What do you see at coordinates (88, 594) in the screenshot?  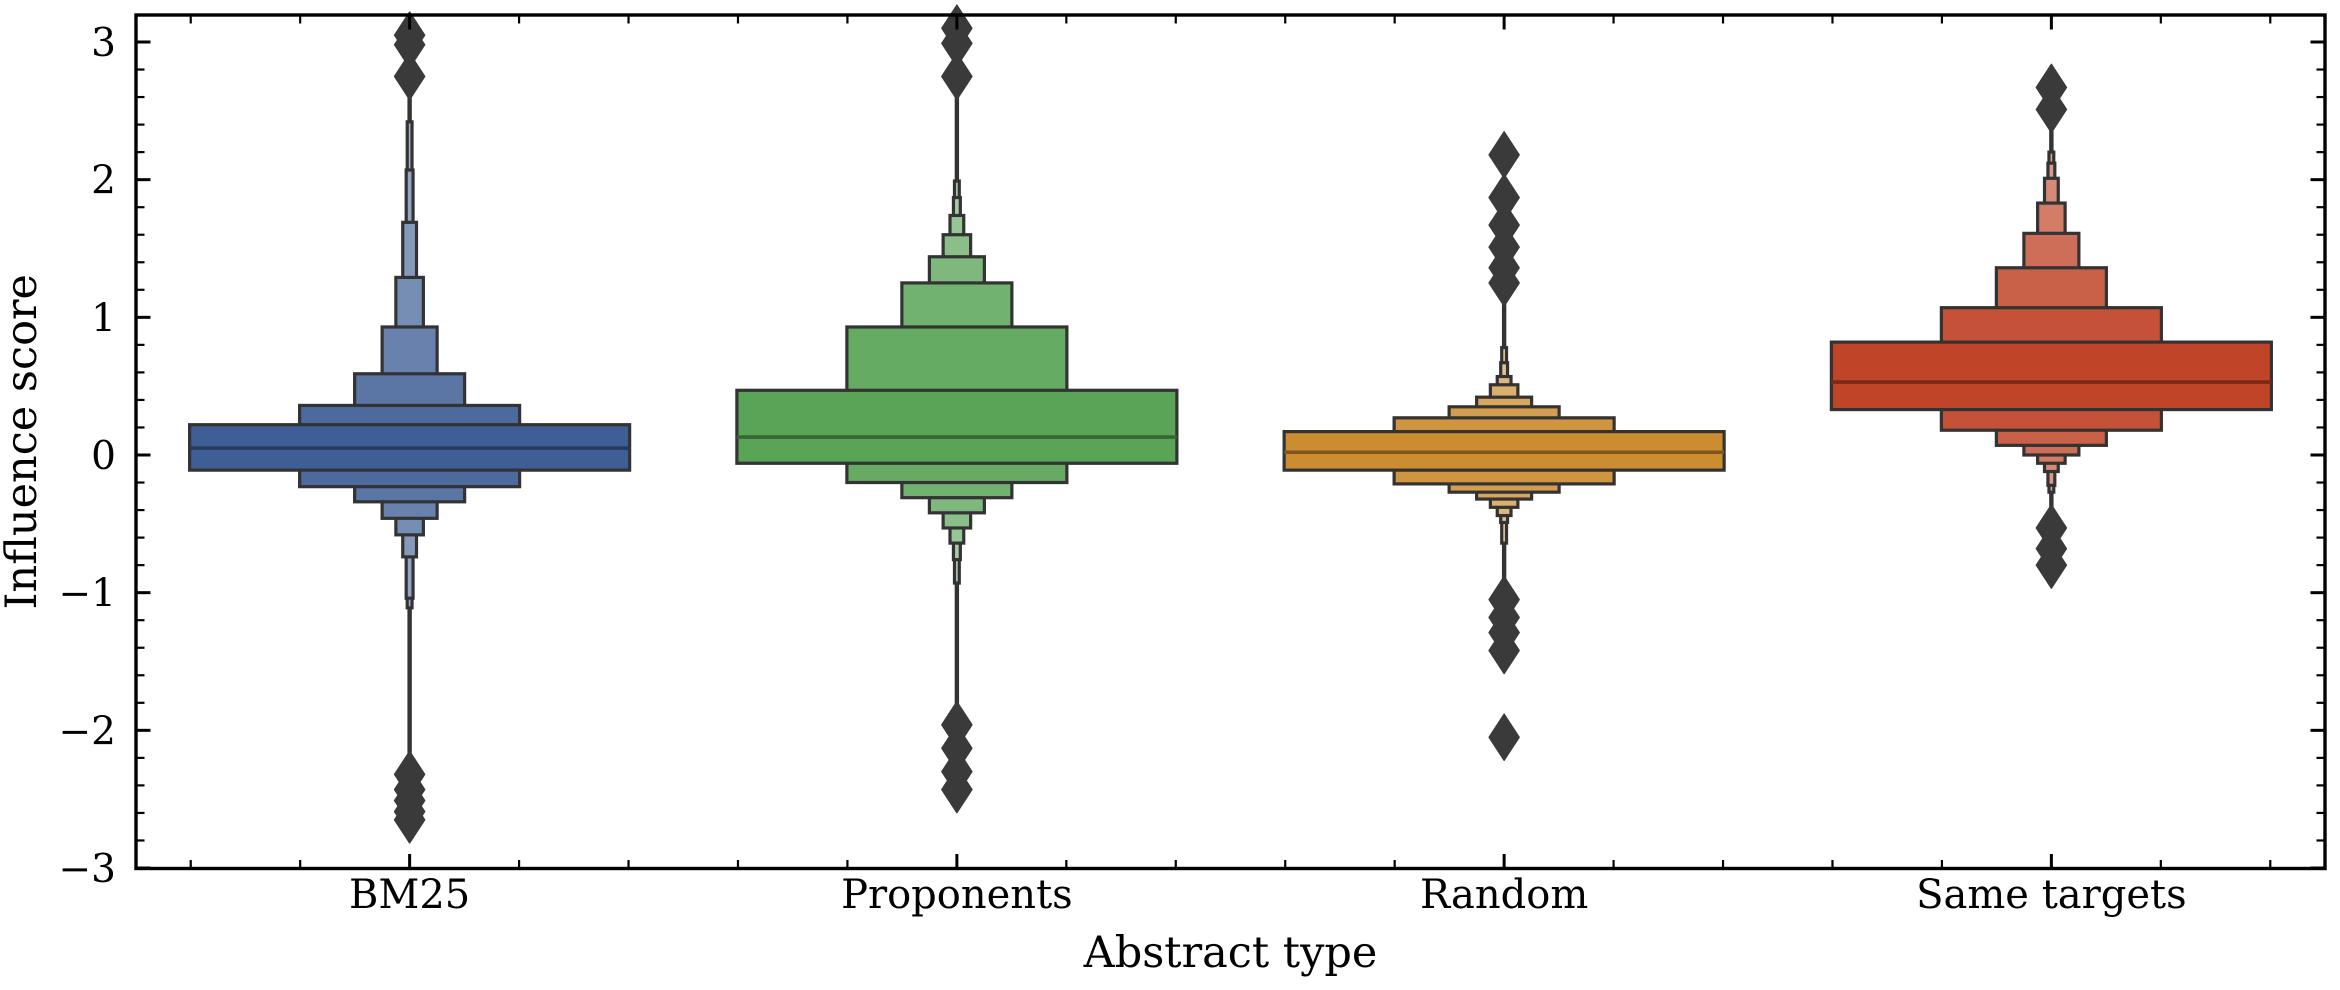 I see `y-tick-label: −1` at bounding box center [88, 594].